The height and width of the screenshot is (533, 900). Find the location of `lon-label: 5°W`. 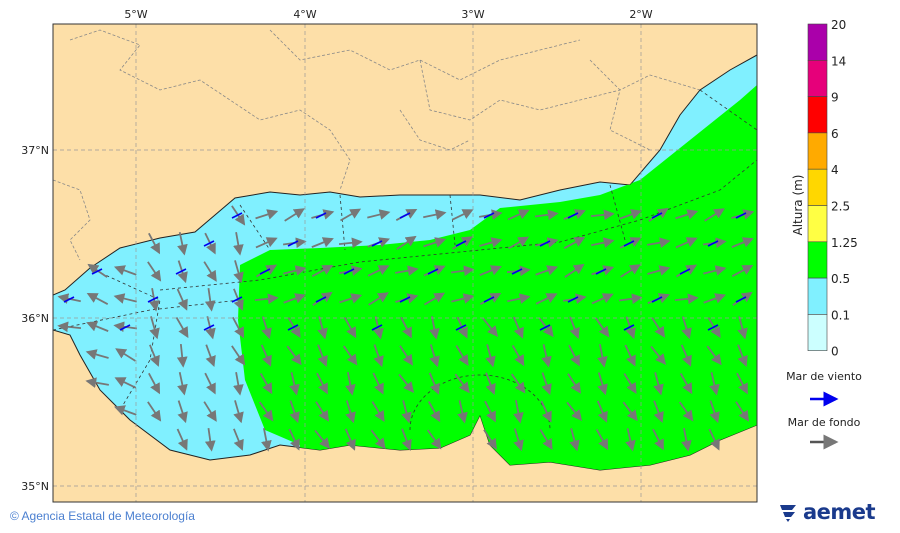

lon-label: 5°W is located at coordinates (135, 14).